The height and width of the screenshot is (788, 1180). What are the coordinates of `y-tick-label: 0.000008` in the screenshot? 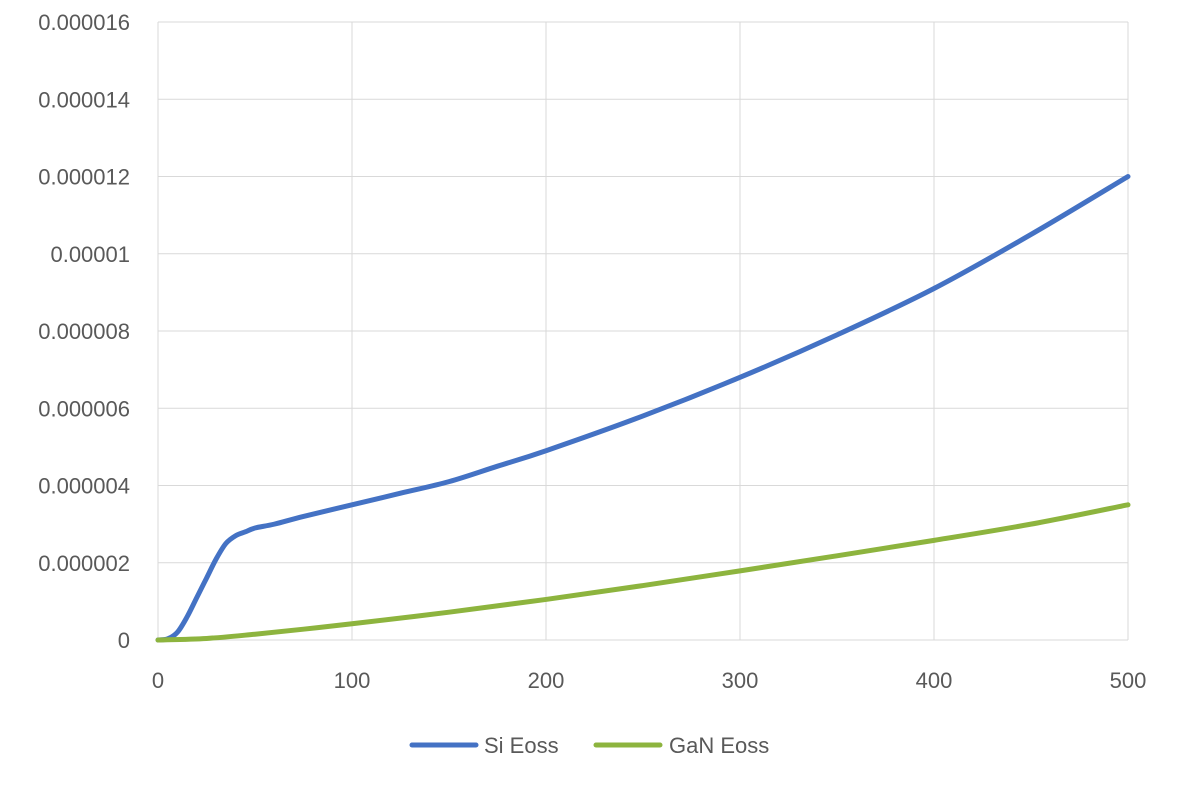 It's located at (84, 331).